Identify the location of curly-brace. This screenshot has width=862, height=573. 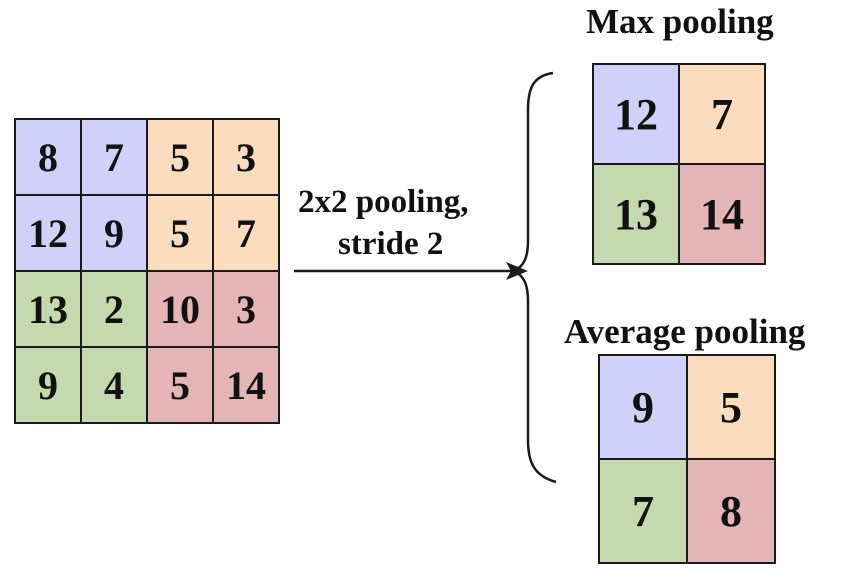
(534, 277).